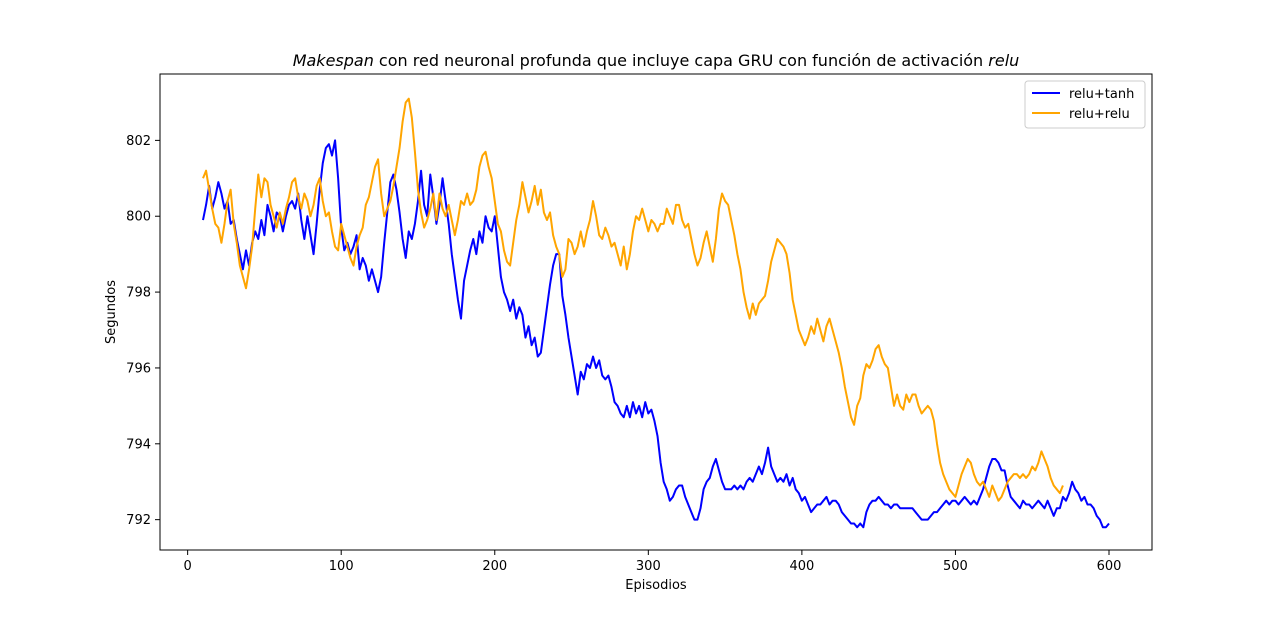 The width and height of the screenshot is (1280, 617). What do you see at coordinates (494, 566) in the screenshot?
I see `x-tick-label: 200` at bounding box center [494, 566].